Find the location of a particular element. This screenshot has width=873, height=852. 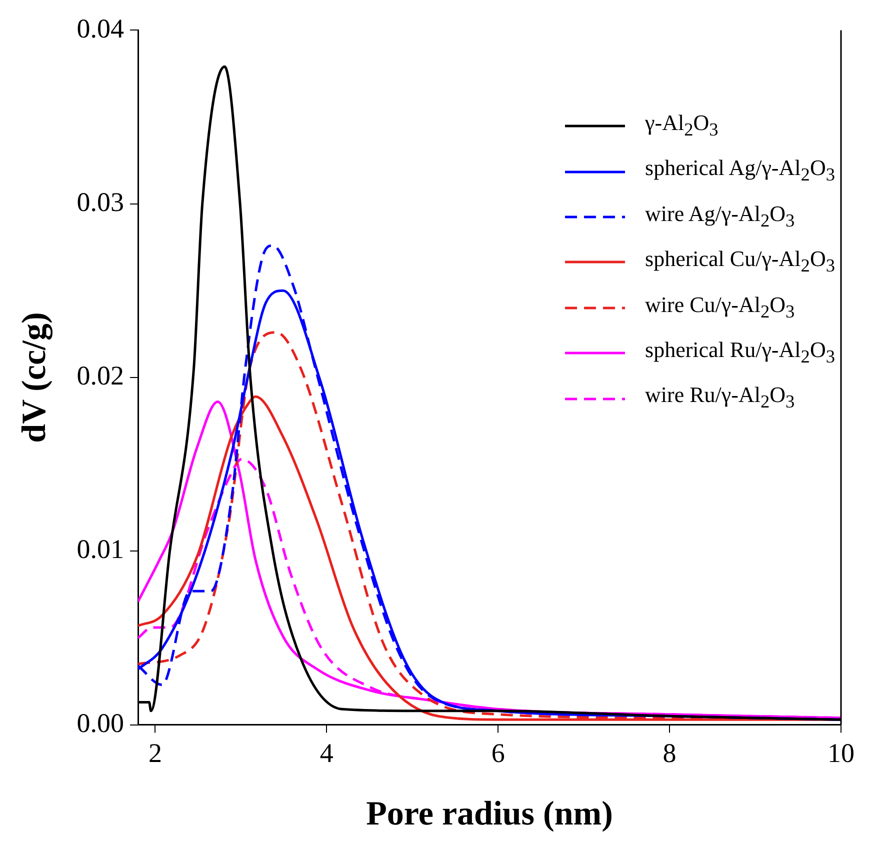

legend-label: spherical Cu/γ-Al$_{2}$O$_{3}$ is located at coordinates (740, 261).